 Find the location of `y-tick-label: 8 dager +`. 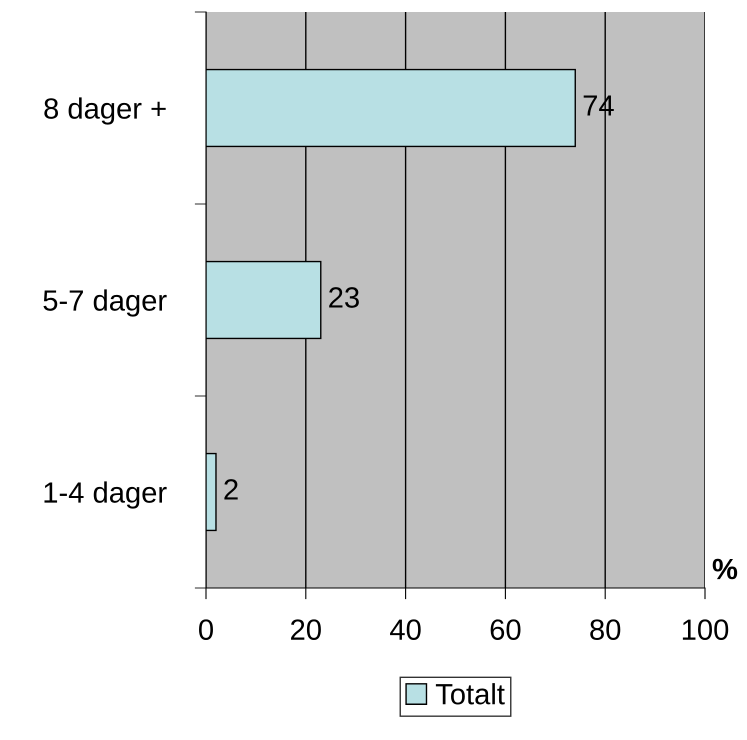

y-tick-label: 8 dager + is located at coordinates (105, 111).